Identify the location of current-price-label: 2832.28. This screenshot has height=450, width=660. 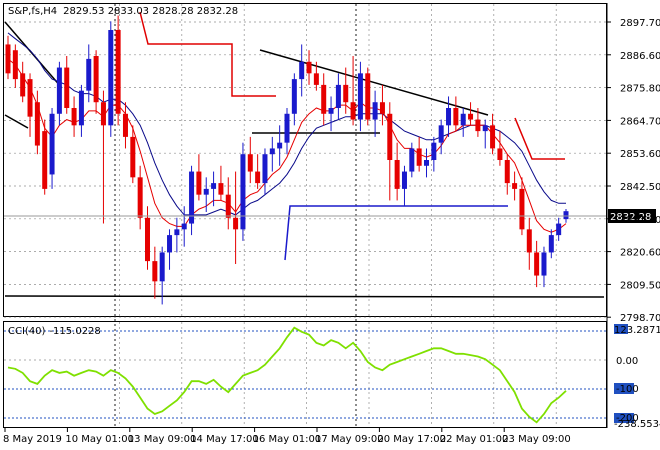
(630, 217).